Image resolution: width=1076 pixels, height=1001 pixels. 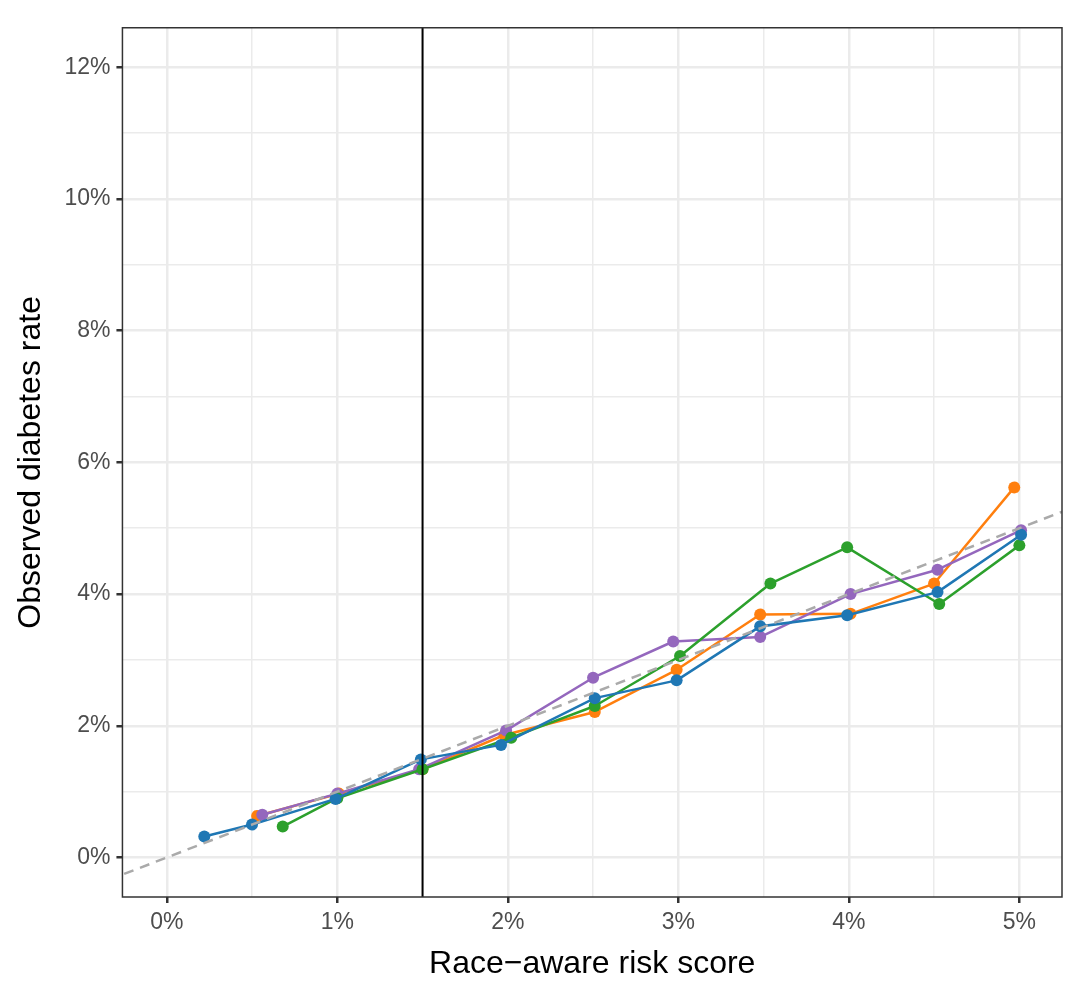 I want to click on x-tick-label: 3%, so click(x=678, y=921).